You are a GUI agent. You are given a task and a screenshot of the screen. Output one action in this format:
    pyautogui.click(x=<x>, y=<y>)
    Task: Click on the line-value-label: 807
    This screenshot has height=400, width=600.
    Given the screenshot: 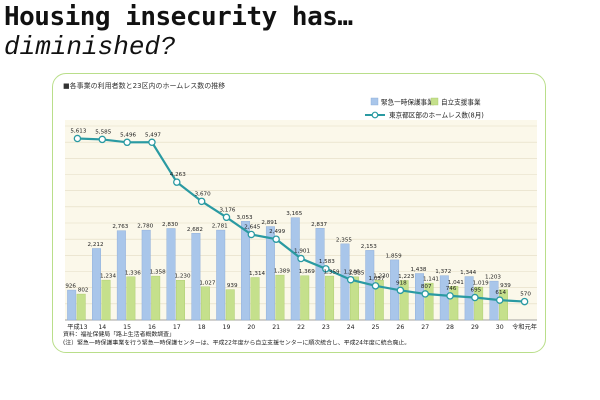 What is the action you would take?
    pyautogui.click(x=426, y=287)
    